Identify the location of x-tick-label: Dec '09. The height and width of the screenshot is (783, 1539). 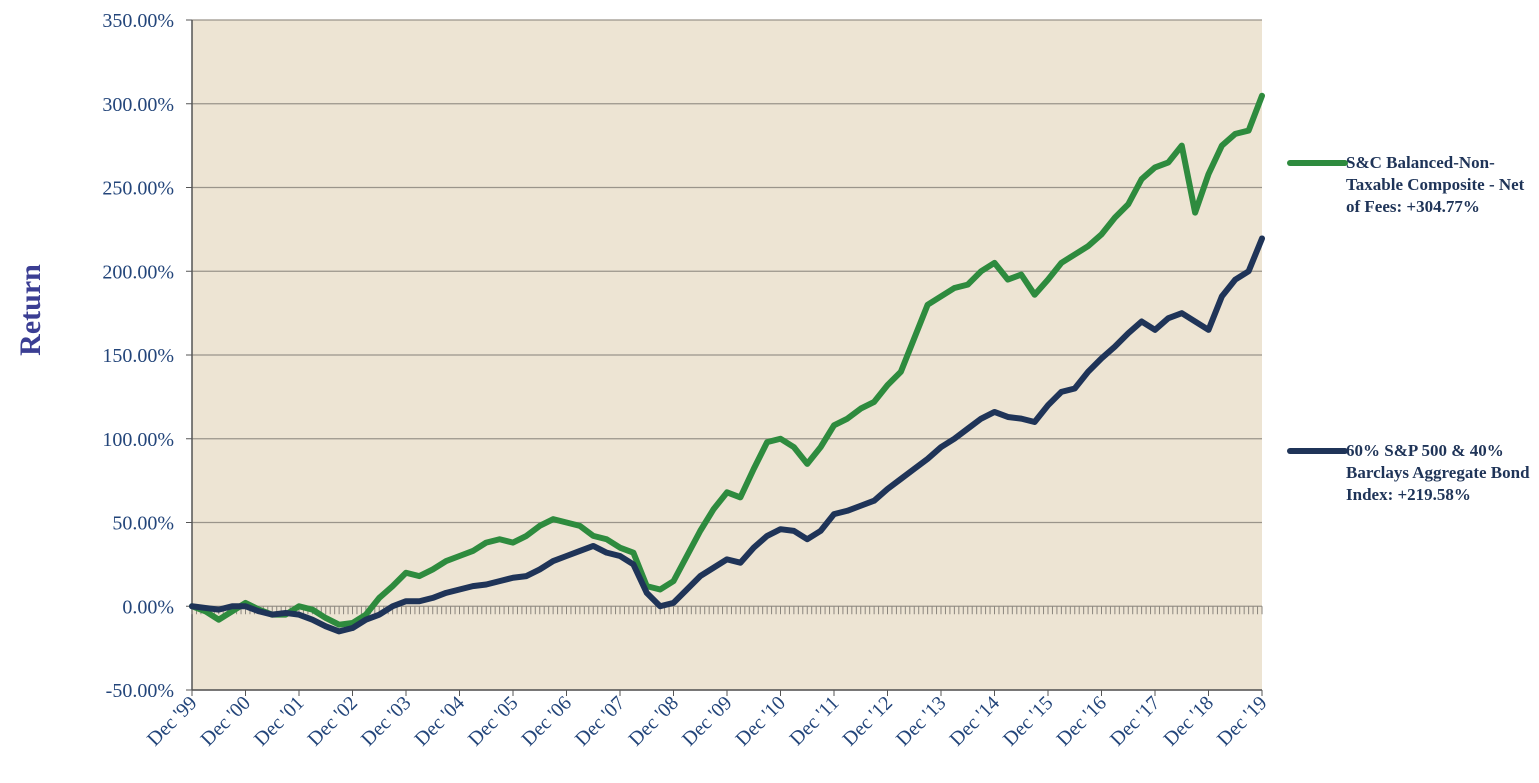
(707, 721).